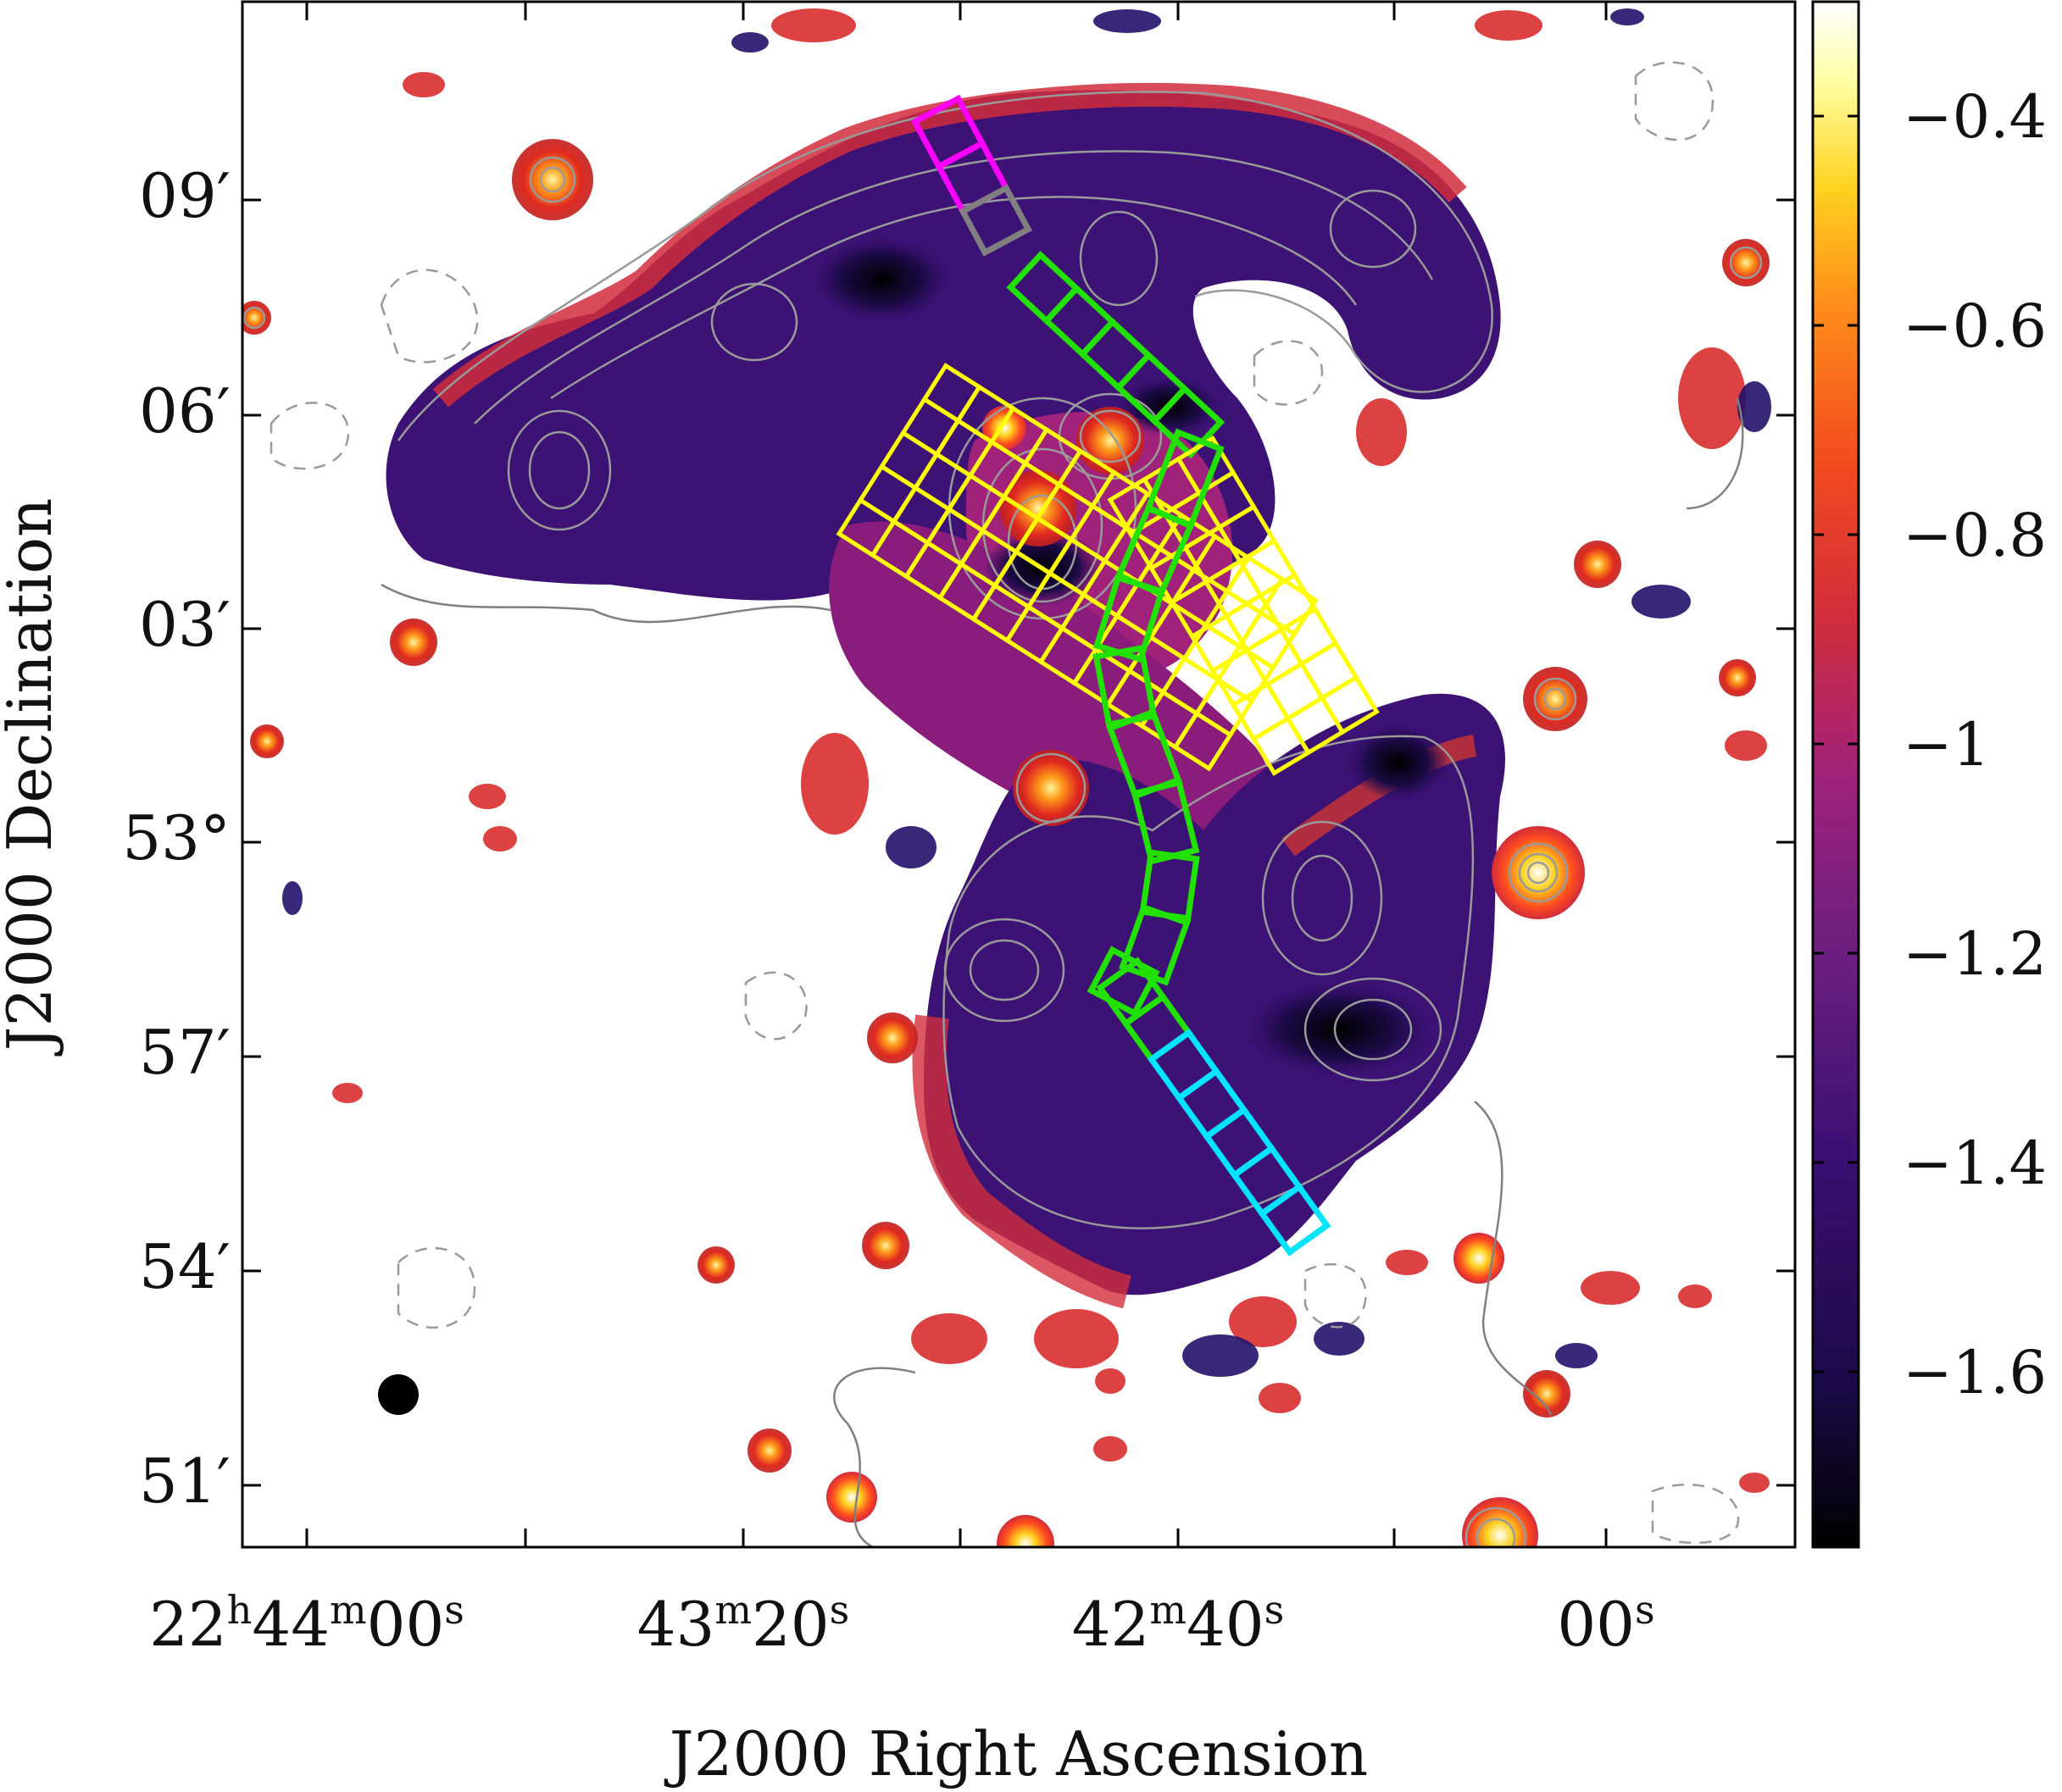 This screenshot has height=1792, width=2062. What do you see at coordinates (291, 1625) in the screenshot?
I see `ra-tick-label-part: 44` at bounding box center [291, 1625].